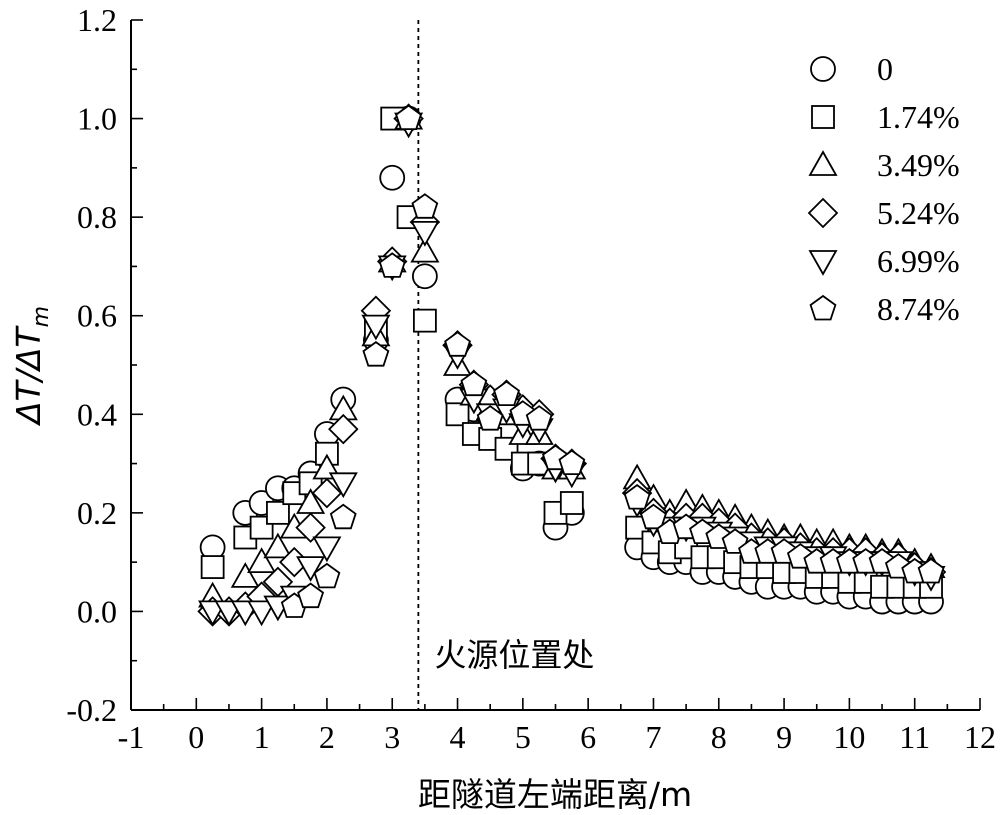  What do you see at coordinates (97, 414) in the screenshot?
I see `y-tick-label: 0.4` at bounding box center [97, 414].